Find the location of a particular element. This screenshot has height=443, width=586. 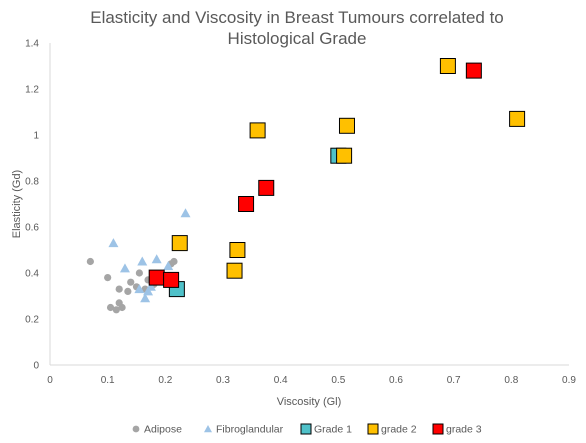

y-axis-label: Elasticity (Gd) is located at coordinates (17, 204).